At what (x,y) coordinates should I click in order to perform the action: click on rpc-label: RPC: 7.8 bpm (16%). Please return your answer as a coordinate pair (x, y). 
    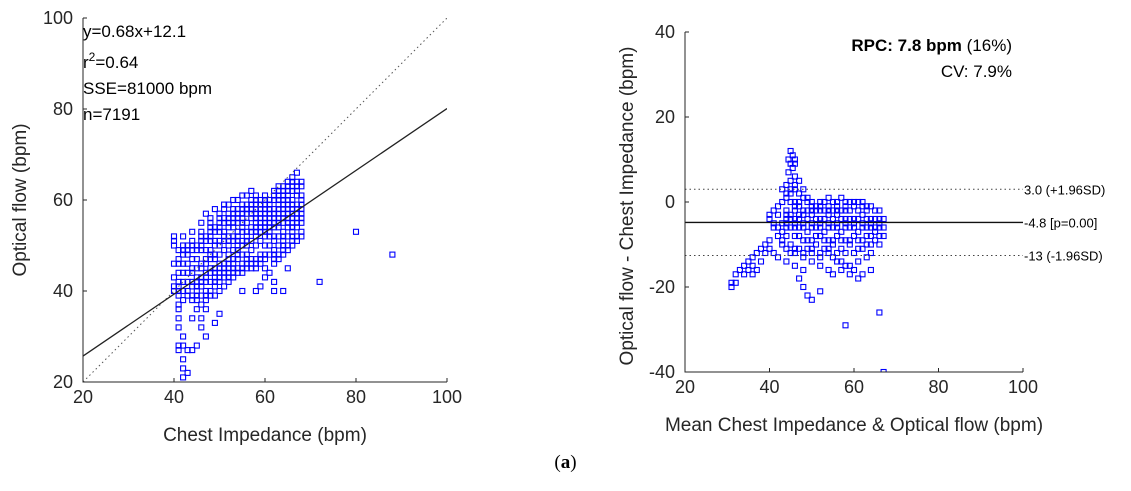
    Looking at the image, I should click on (931, 45).